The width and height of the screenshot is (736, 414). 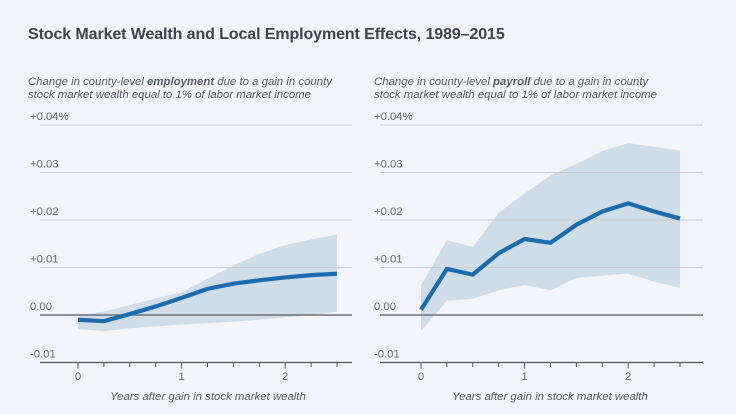 What do you see at coordinates (181, 82) in the screenshot?
I see `subtitle-bold-word: employment` at bounding box center [181, 82].